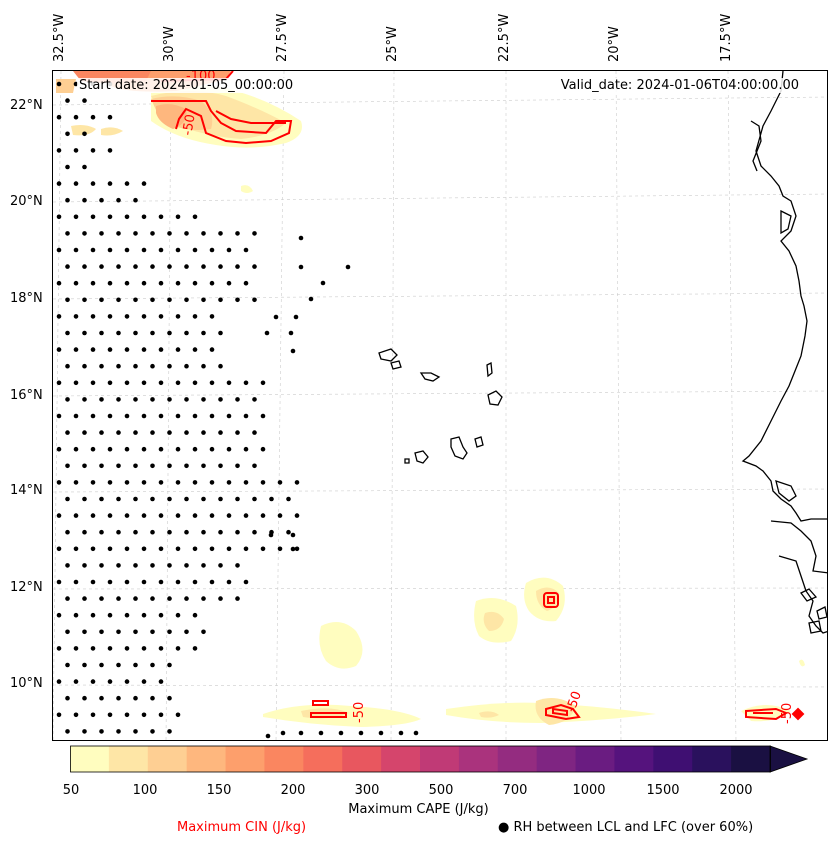 This screenshot has width=837, height=845. Describe the element at coordinates (359, 712) in the screenshot. I see `cin-label-2: -50` at that location.